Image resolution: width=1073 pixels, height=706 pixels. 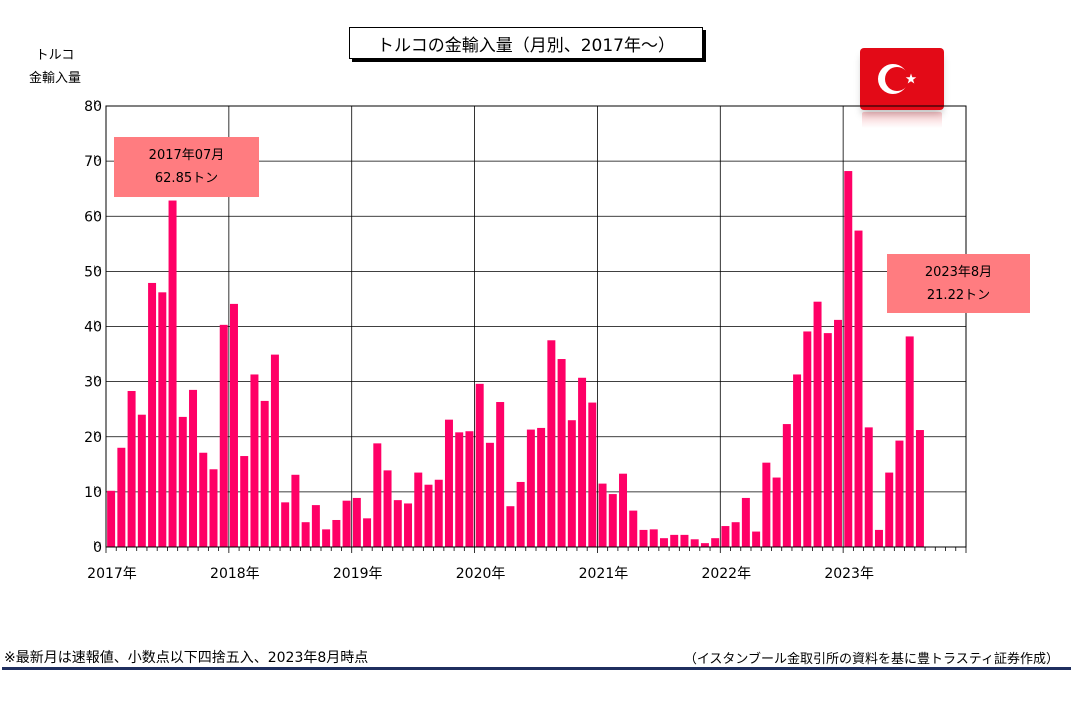 What do you see at coordinates (481, 574) in the screenshot?
I see `x-tick-label: 2020年` at bounding box center [481, 574].